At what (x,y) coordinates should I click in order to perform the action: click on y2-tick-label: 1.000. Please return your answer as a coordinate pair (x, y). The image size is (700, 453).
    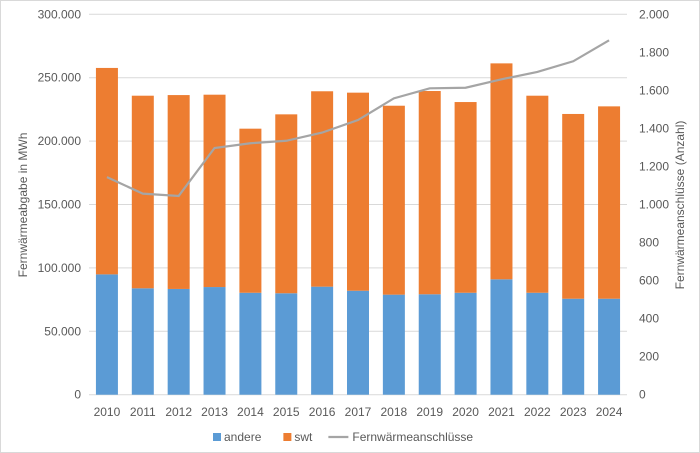
    Looking at the image, I should click on (654, 205).